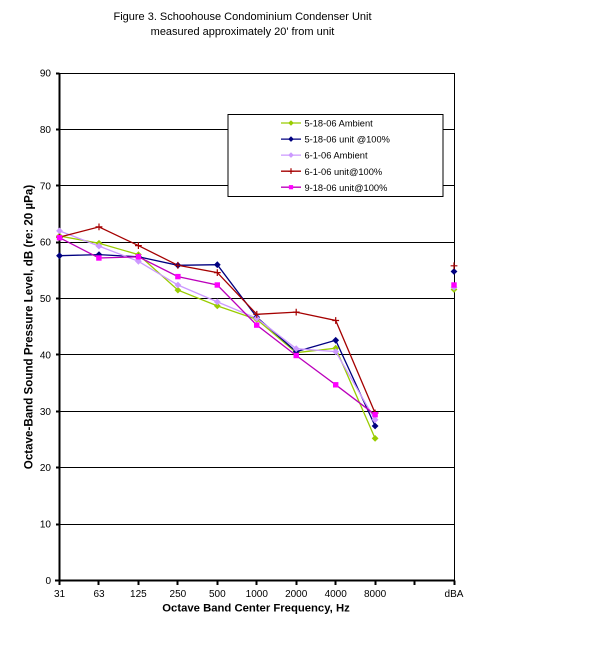  What do you see at coordinates (454, 594) in the screenshot?
I see `svg-text: dBA` at bounding box center [454, 594].